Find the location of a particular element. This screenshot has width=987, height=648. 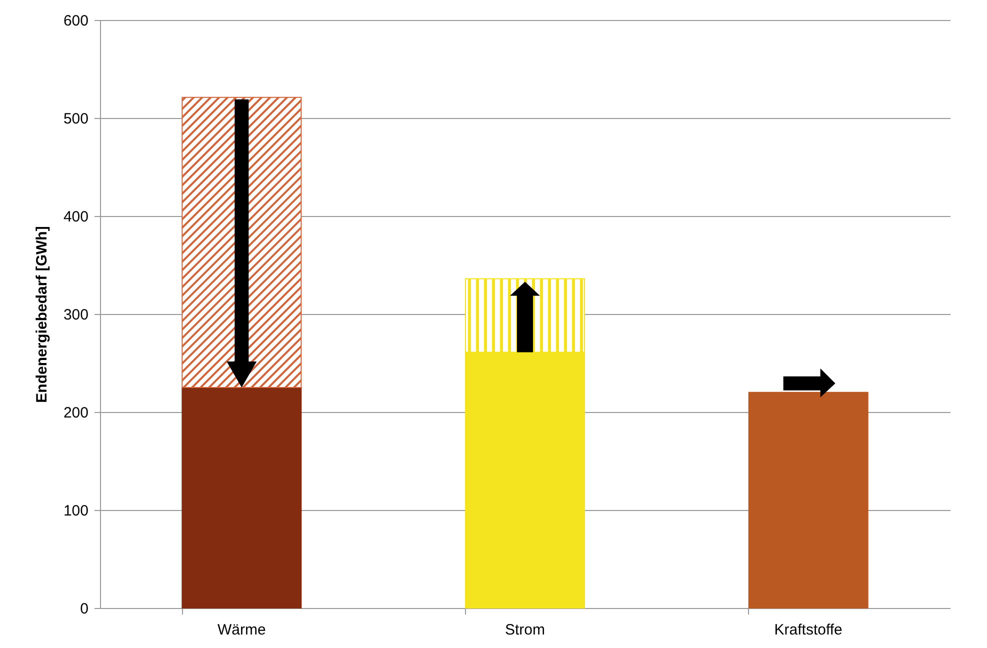

y-tick-label: 200 is located at coordinates (75, 413).